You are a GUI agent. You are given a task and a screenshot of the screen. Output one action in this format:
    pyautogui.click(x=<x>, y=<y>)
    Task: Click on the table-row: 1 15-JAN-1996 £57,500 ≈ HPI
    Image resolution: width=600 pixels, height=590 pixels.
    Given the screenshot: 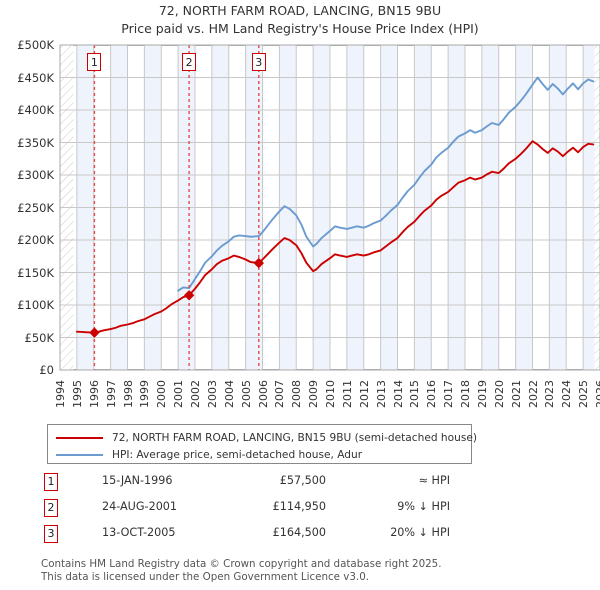 What is the action you would take?
    pyautogui.click(x=254, y=485)
    